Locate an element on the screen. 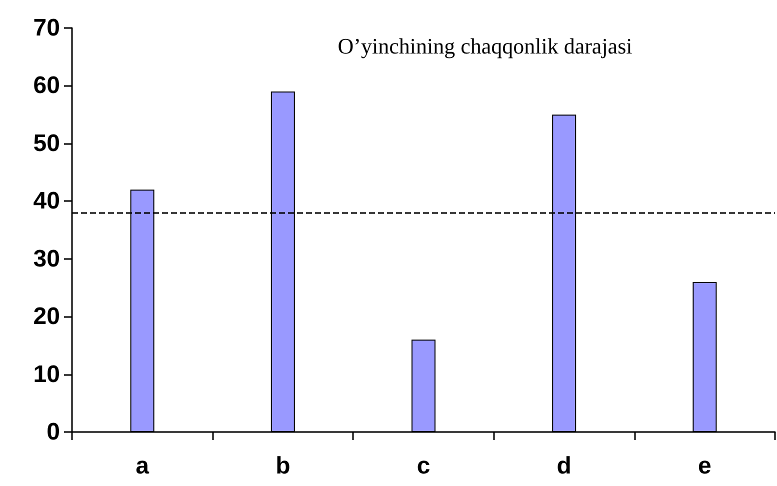 This screenshot has height=486, width=777. y-tick-label: 60 is located at coordinates (46, 86).